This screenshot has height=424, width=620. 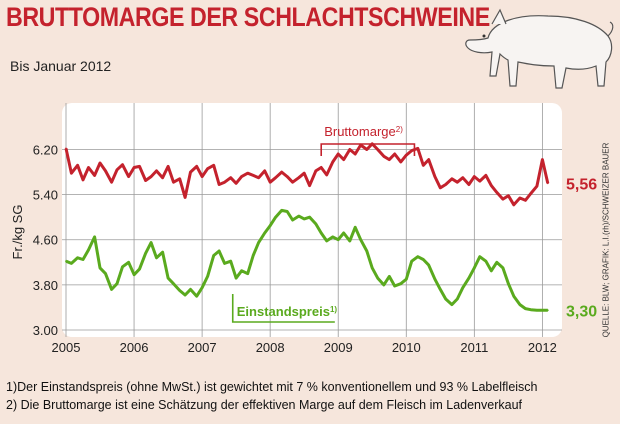 I want to click on footnote-marker-bruttomarge: 2), so click(x=399, y=129).